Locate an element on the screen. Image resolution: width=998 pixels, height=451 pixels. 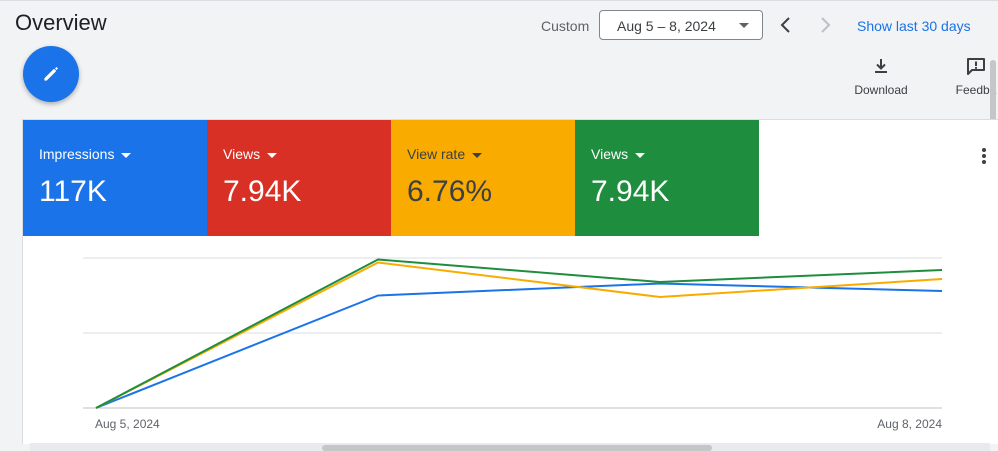
scrollbar-thumb is located at coordinates (517, 448).